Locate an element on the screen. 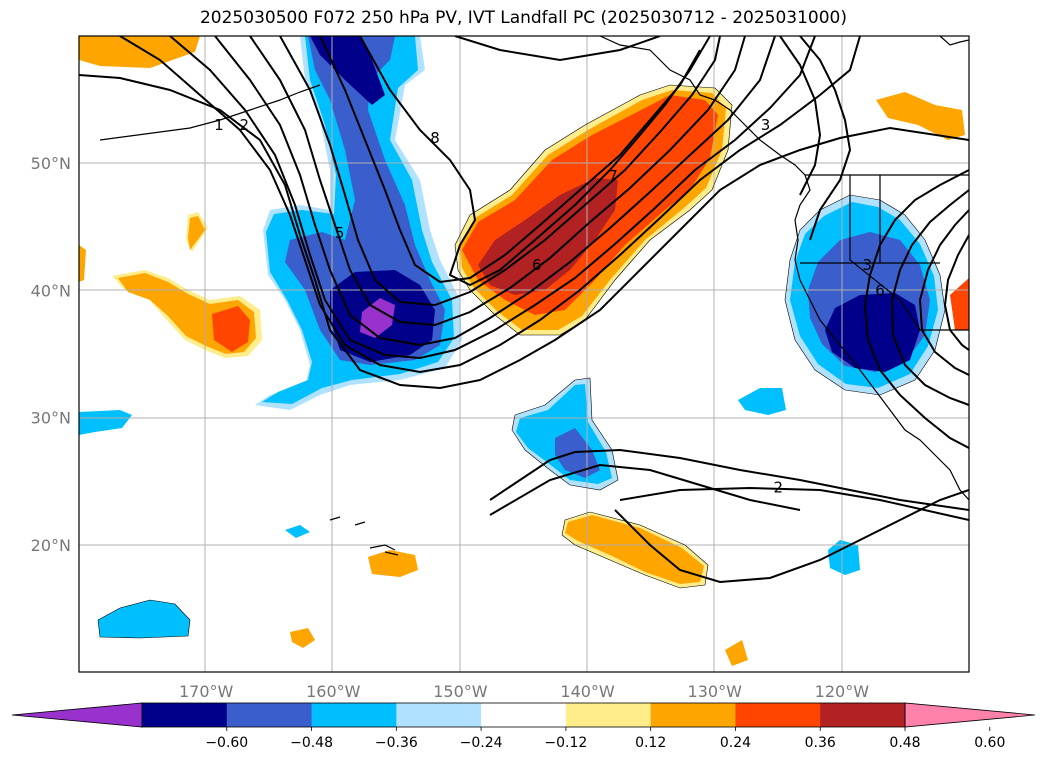 The height and width of the screenshot is (765, 1047). lon-tick-label: 170°W is located at coordinates (206, 691).